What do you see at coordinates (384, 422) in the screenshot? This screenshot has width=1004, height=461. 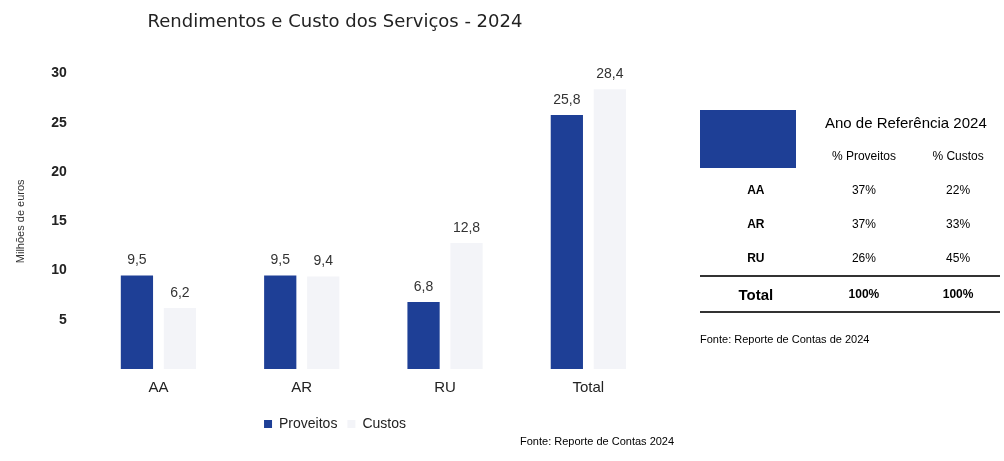 I see `legend-label: Custos` at bounding box center [384, 422].